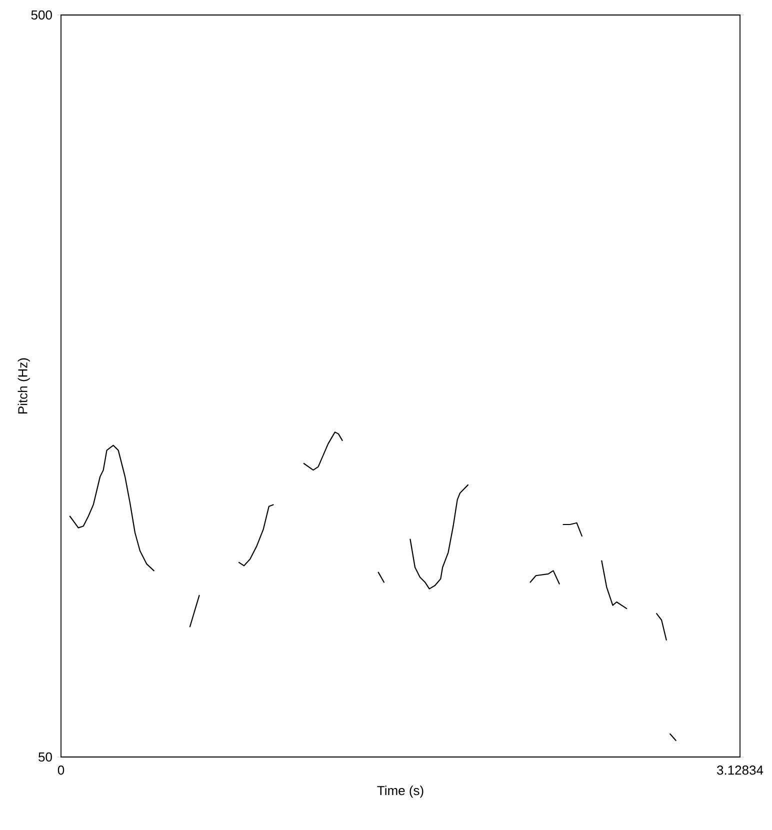 Image resolution: width=772 pixels, height=830 pixels. I want to click on y-tick-label: 50, so click(45, 757).